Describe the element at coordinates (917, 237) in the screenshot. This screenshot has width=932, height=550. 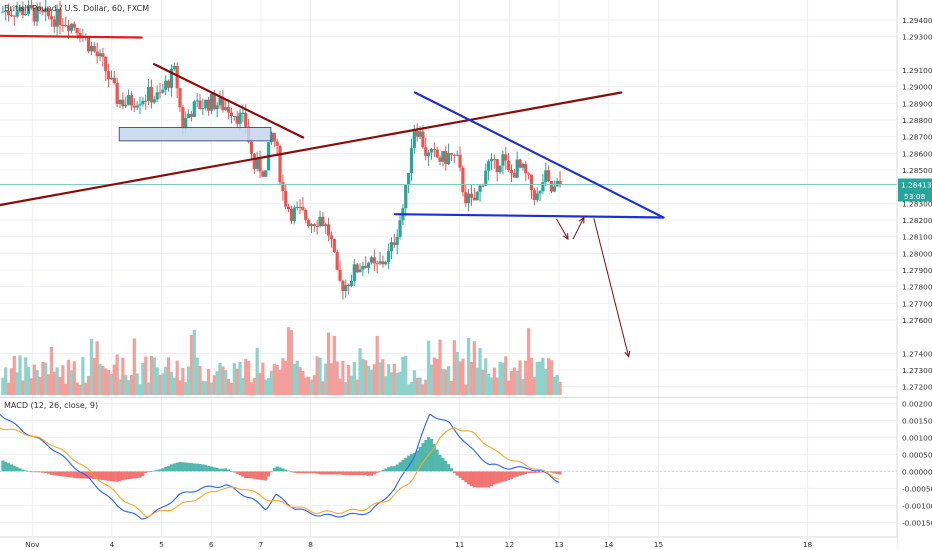
I see `price-tick-label: 1.28100` at that location.